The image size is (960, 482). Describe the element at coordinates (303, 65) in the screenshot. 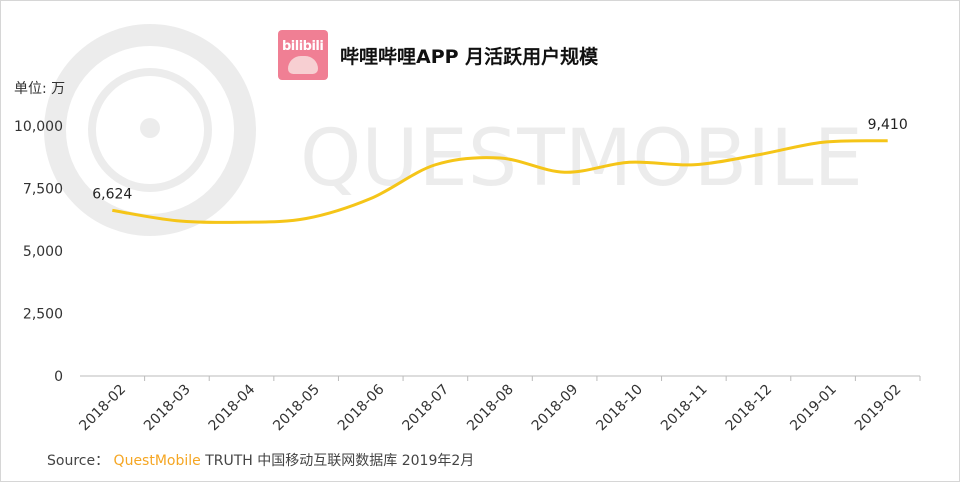

I see `logo-mascot` at that location.